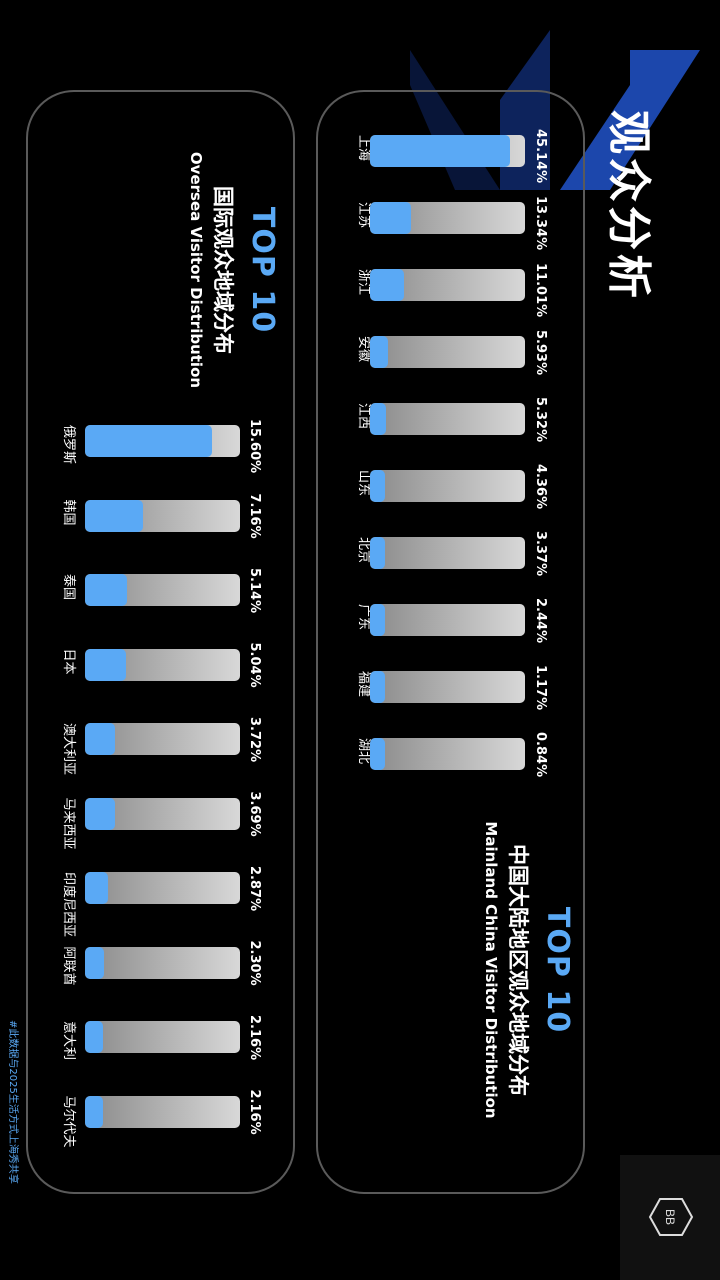  I want to click on bar-category-label: 马尔代夫, so click(68, 1121).